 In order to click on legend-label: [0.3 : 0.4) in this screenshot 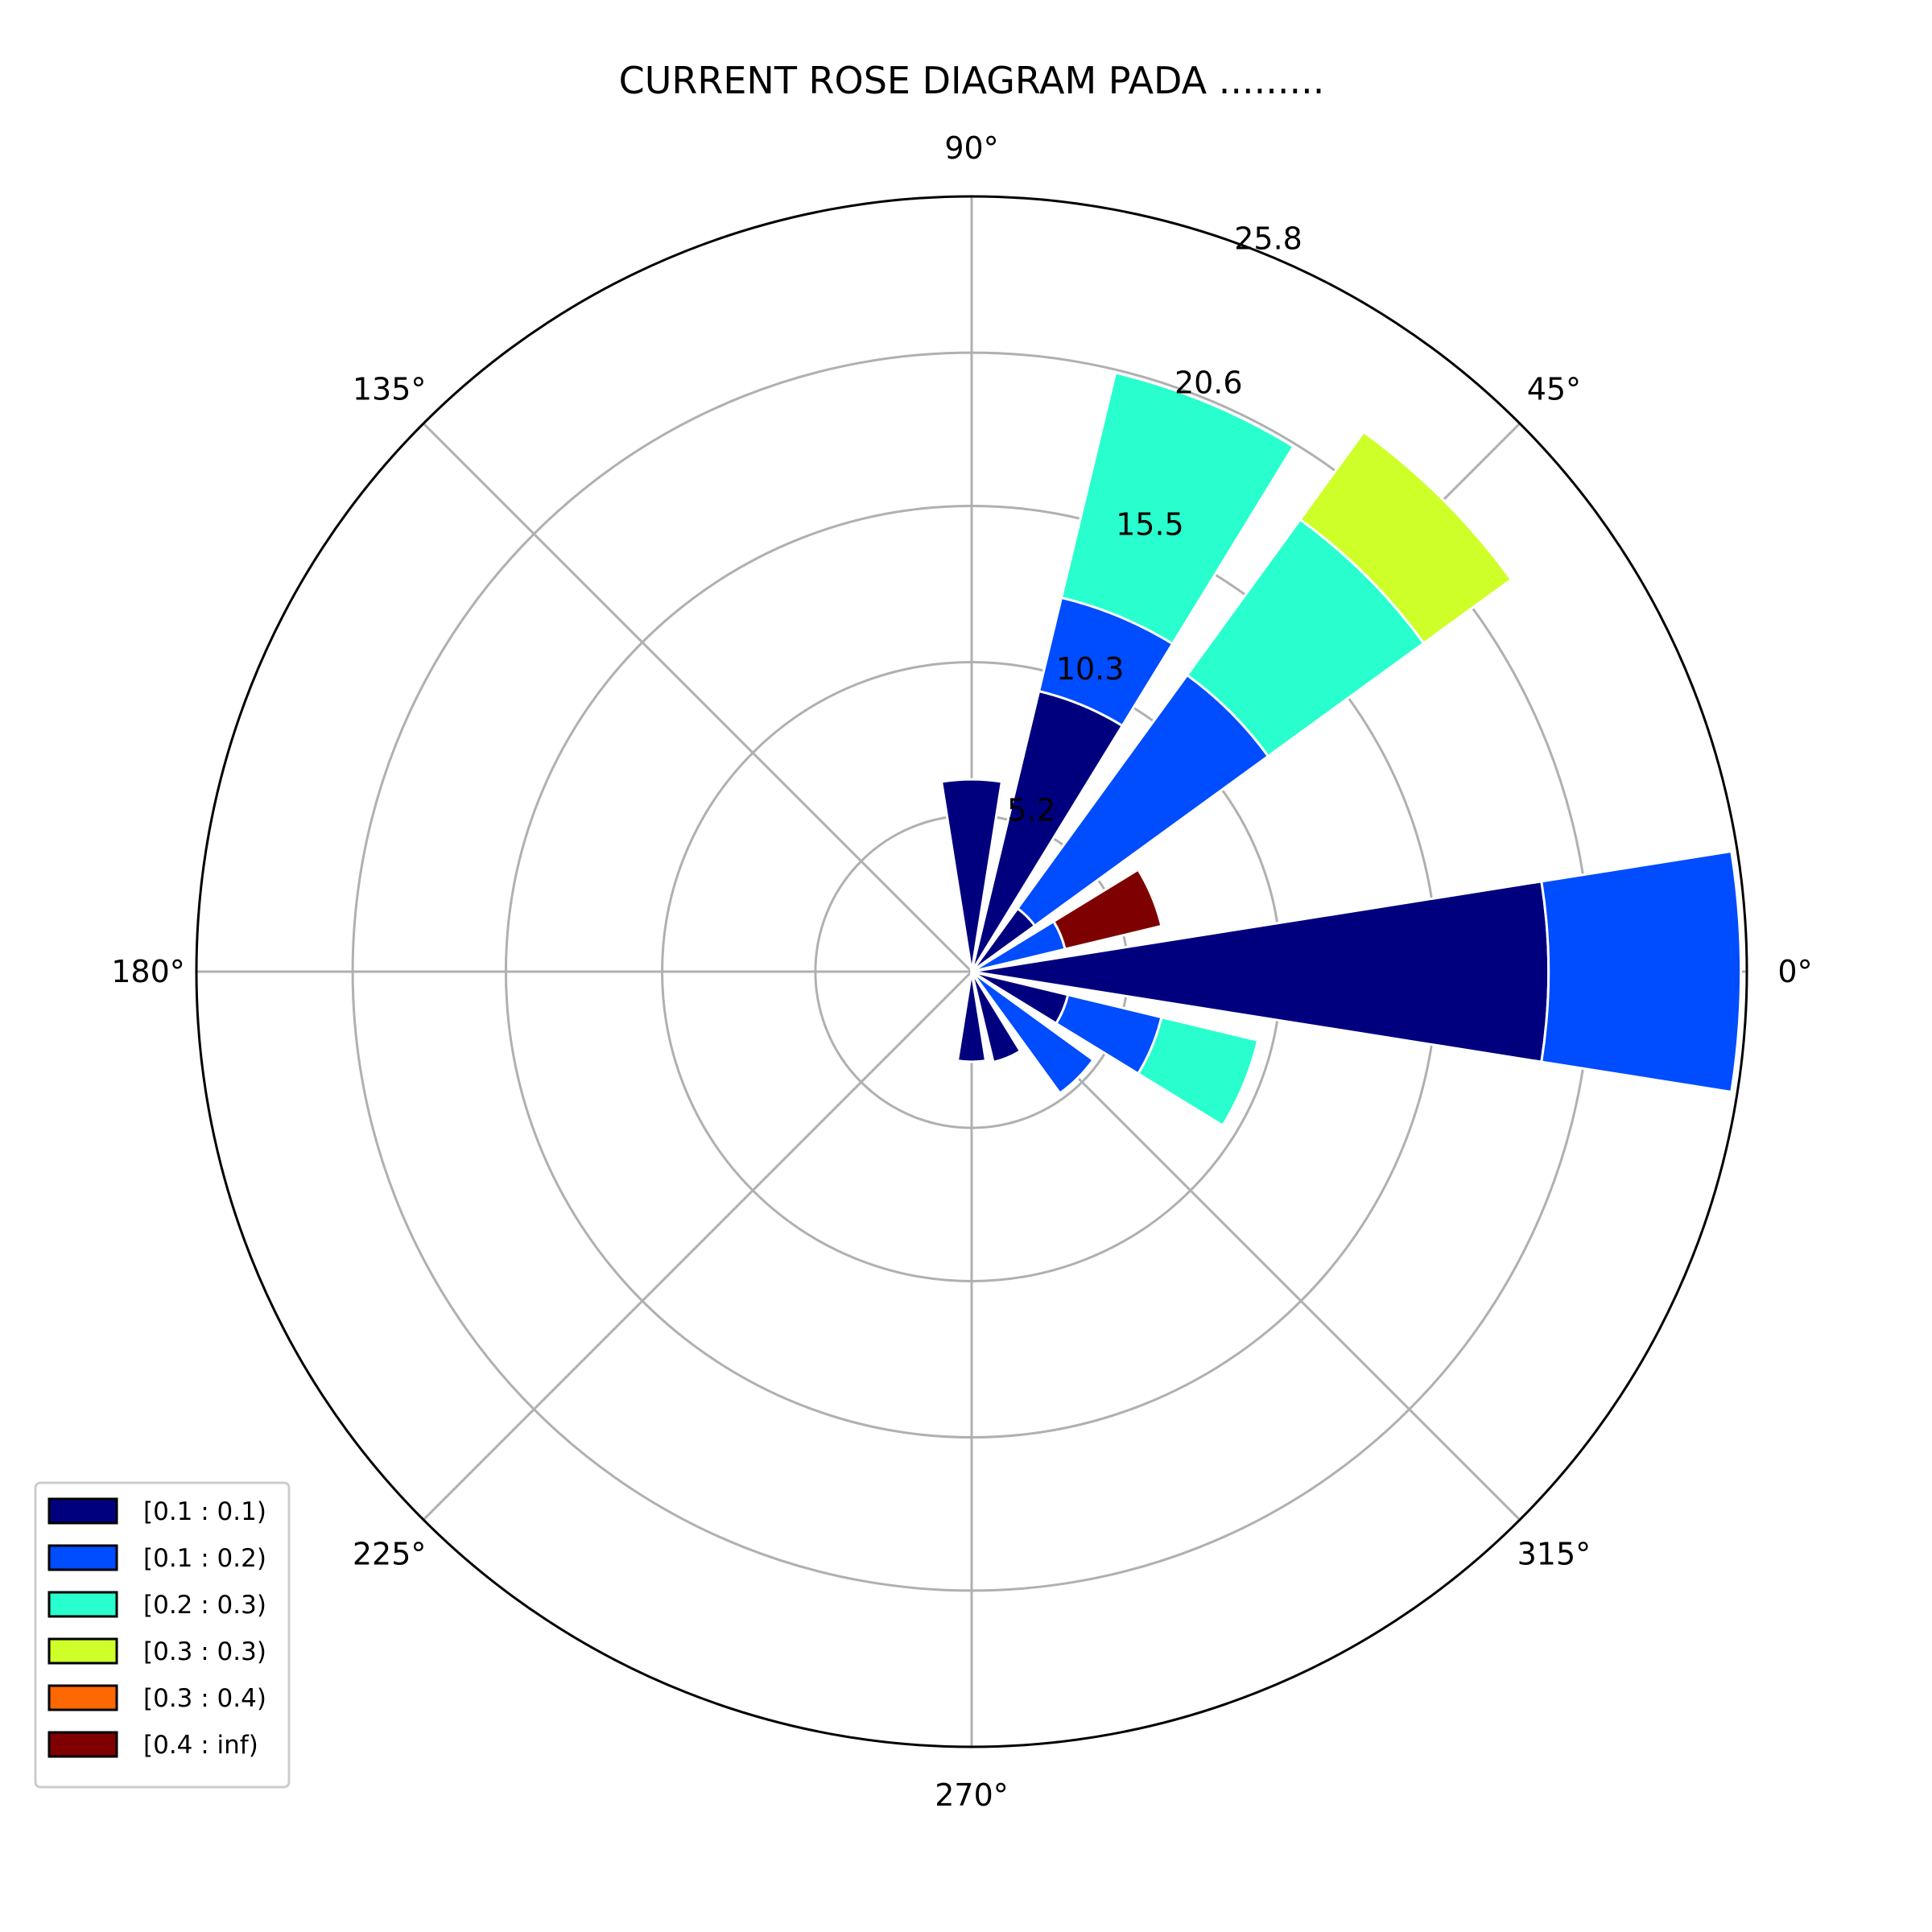, I will do `click(204, 1698)`.